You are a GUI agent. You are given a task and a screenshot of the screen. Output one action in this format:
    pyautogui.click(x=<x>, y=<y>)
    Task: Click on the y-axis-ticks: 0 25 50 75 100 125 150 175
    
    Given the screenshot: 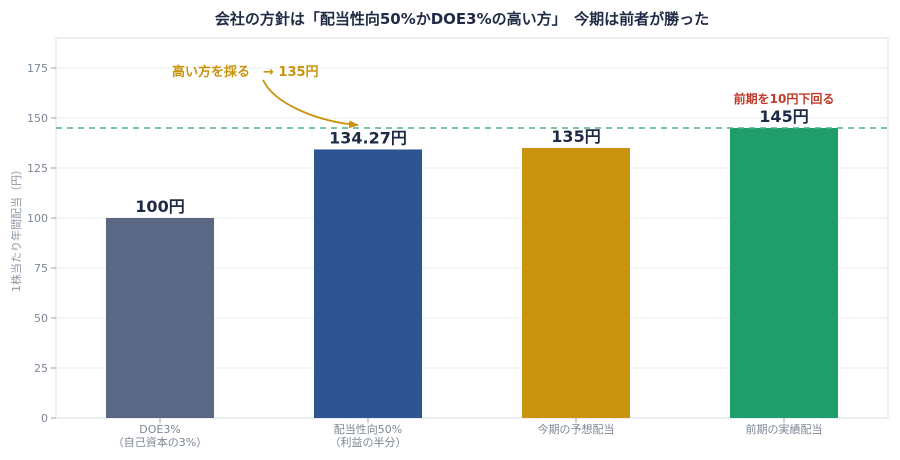 What is the action you would take?
    pyautogui.click(x=41, y=243)
    